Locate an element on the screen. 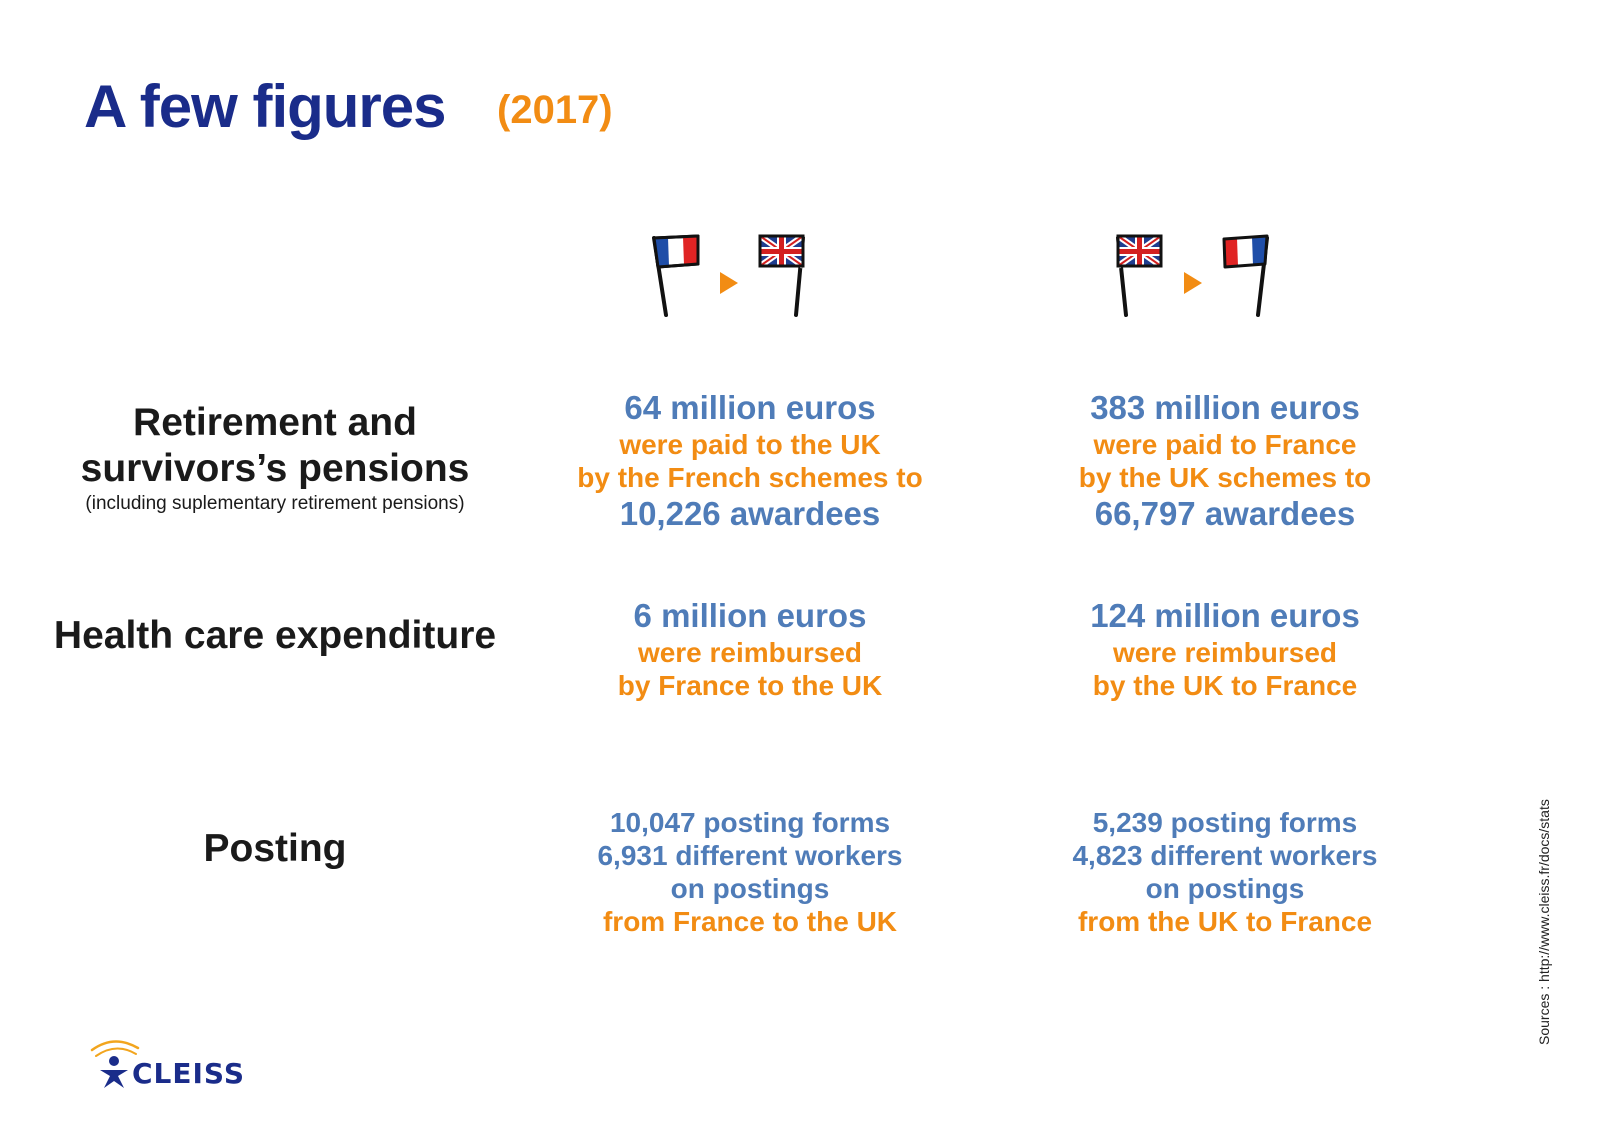 This screenshot has height=1131, width=1600. posting-uk-to-fr-workers: 4,823 different workers is located at coordinates (1225, 855).